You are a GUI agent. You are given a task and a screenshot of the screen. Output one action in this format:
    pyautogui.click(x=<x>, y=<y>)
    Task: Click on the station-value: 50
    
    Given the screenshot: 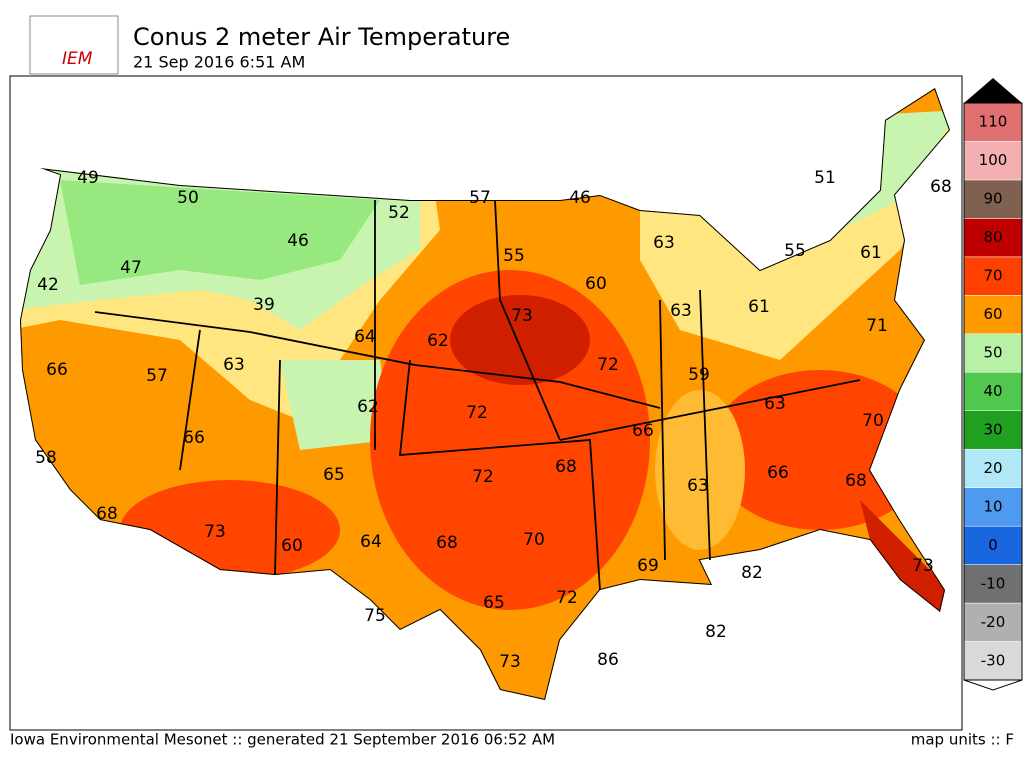 What is the action you would take?
    pyautogui.click(x=188, y=198)
    